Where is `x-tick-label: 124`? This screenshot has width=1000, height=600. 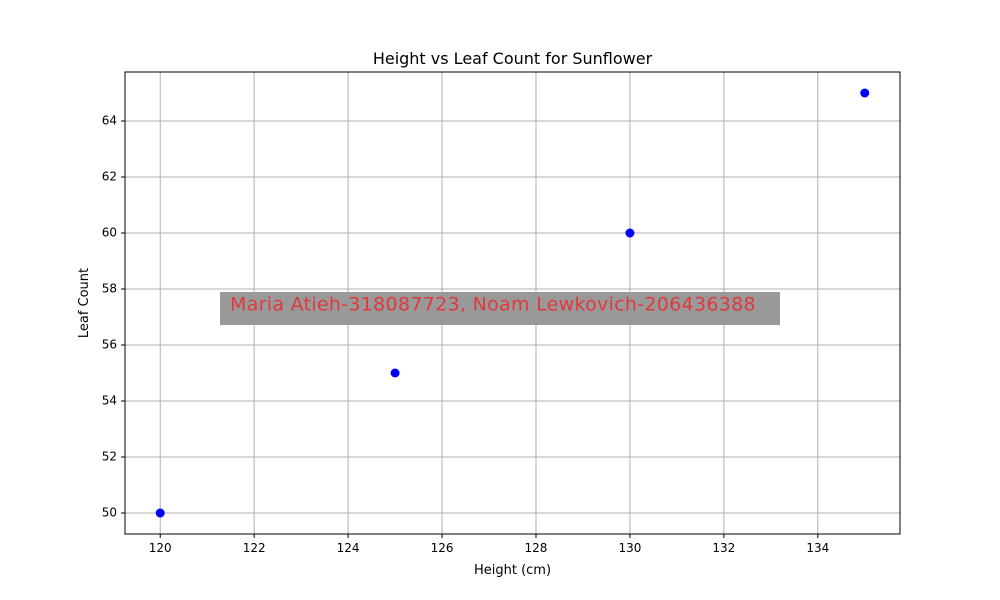
x-tick-label: 124 is located at coordinates (348, 548).